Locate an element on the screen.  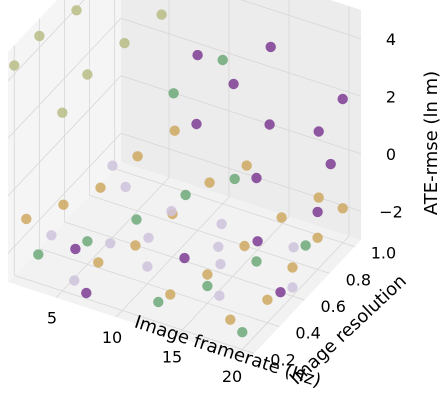
z-tick-label: −2 is located at coordinates (391, 211).